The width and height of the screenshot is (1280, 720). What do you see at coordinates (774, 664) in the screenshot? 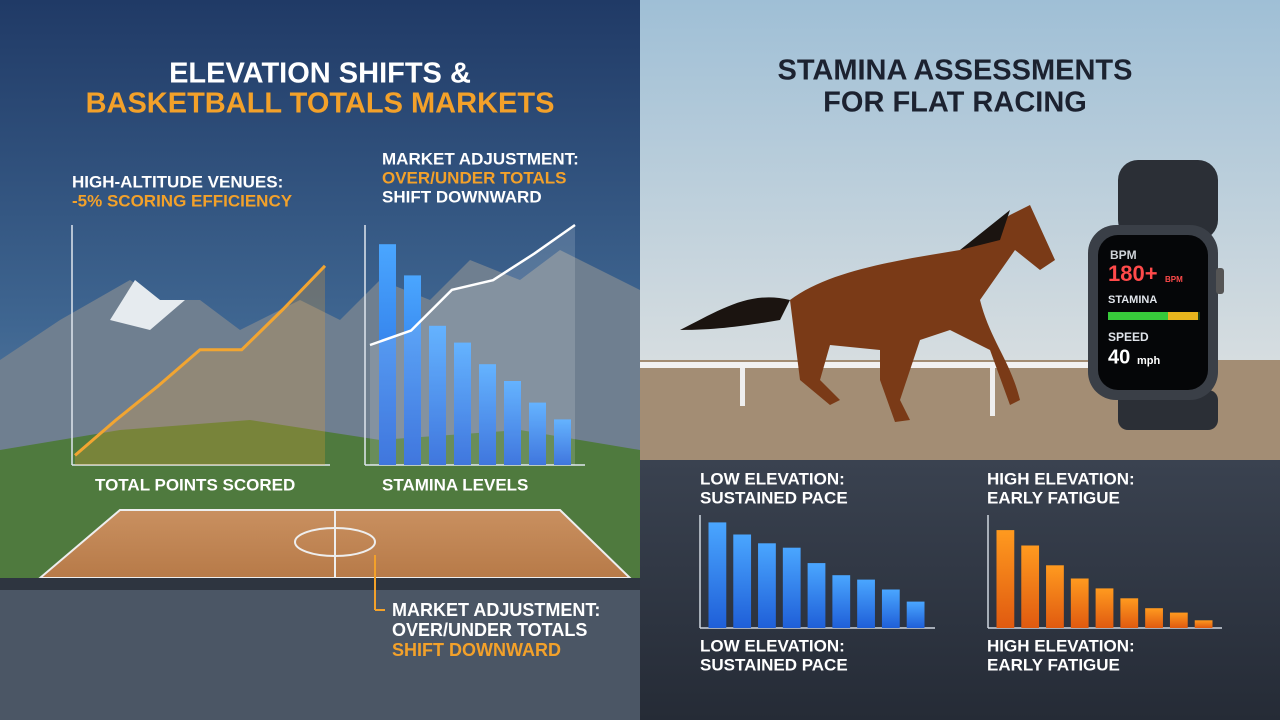
I see `caption: SUSTAINED PACE` at bounding box center [774, 664].